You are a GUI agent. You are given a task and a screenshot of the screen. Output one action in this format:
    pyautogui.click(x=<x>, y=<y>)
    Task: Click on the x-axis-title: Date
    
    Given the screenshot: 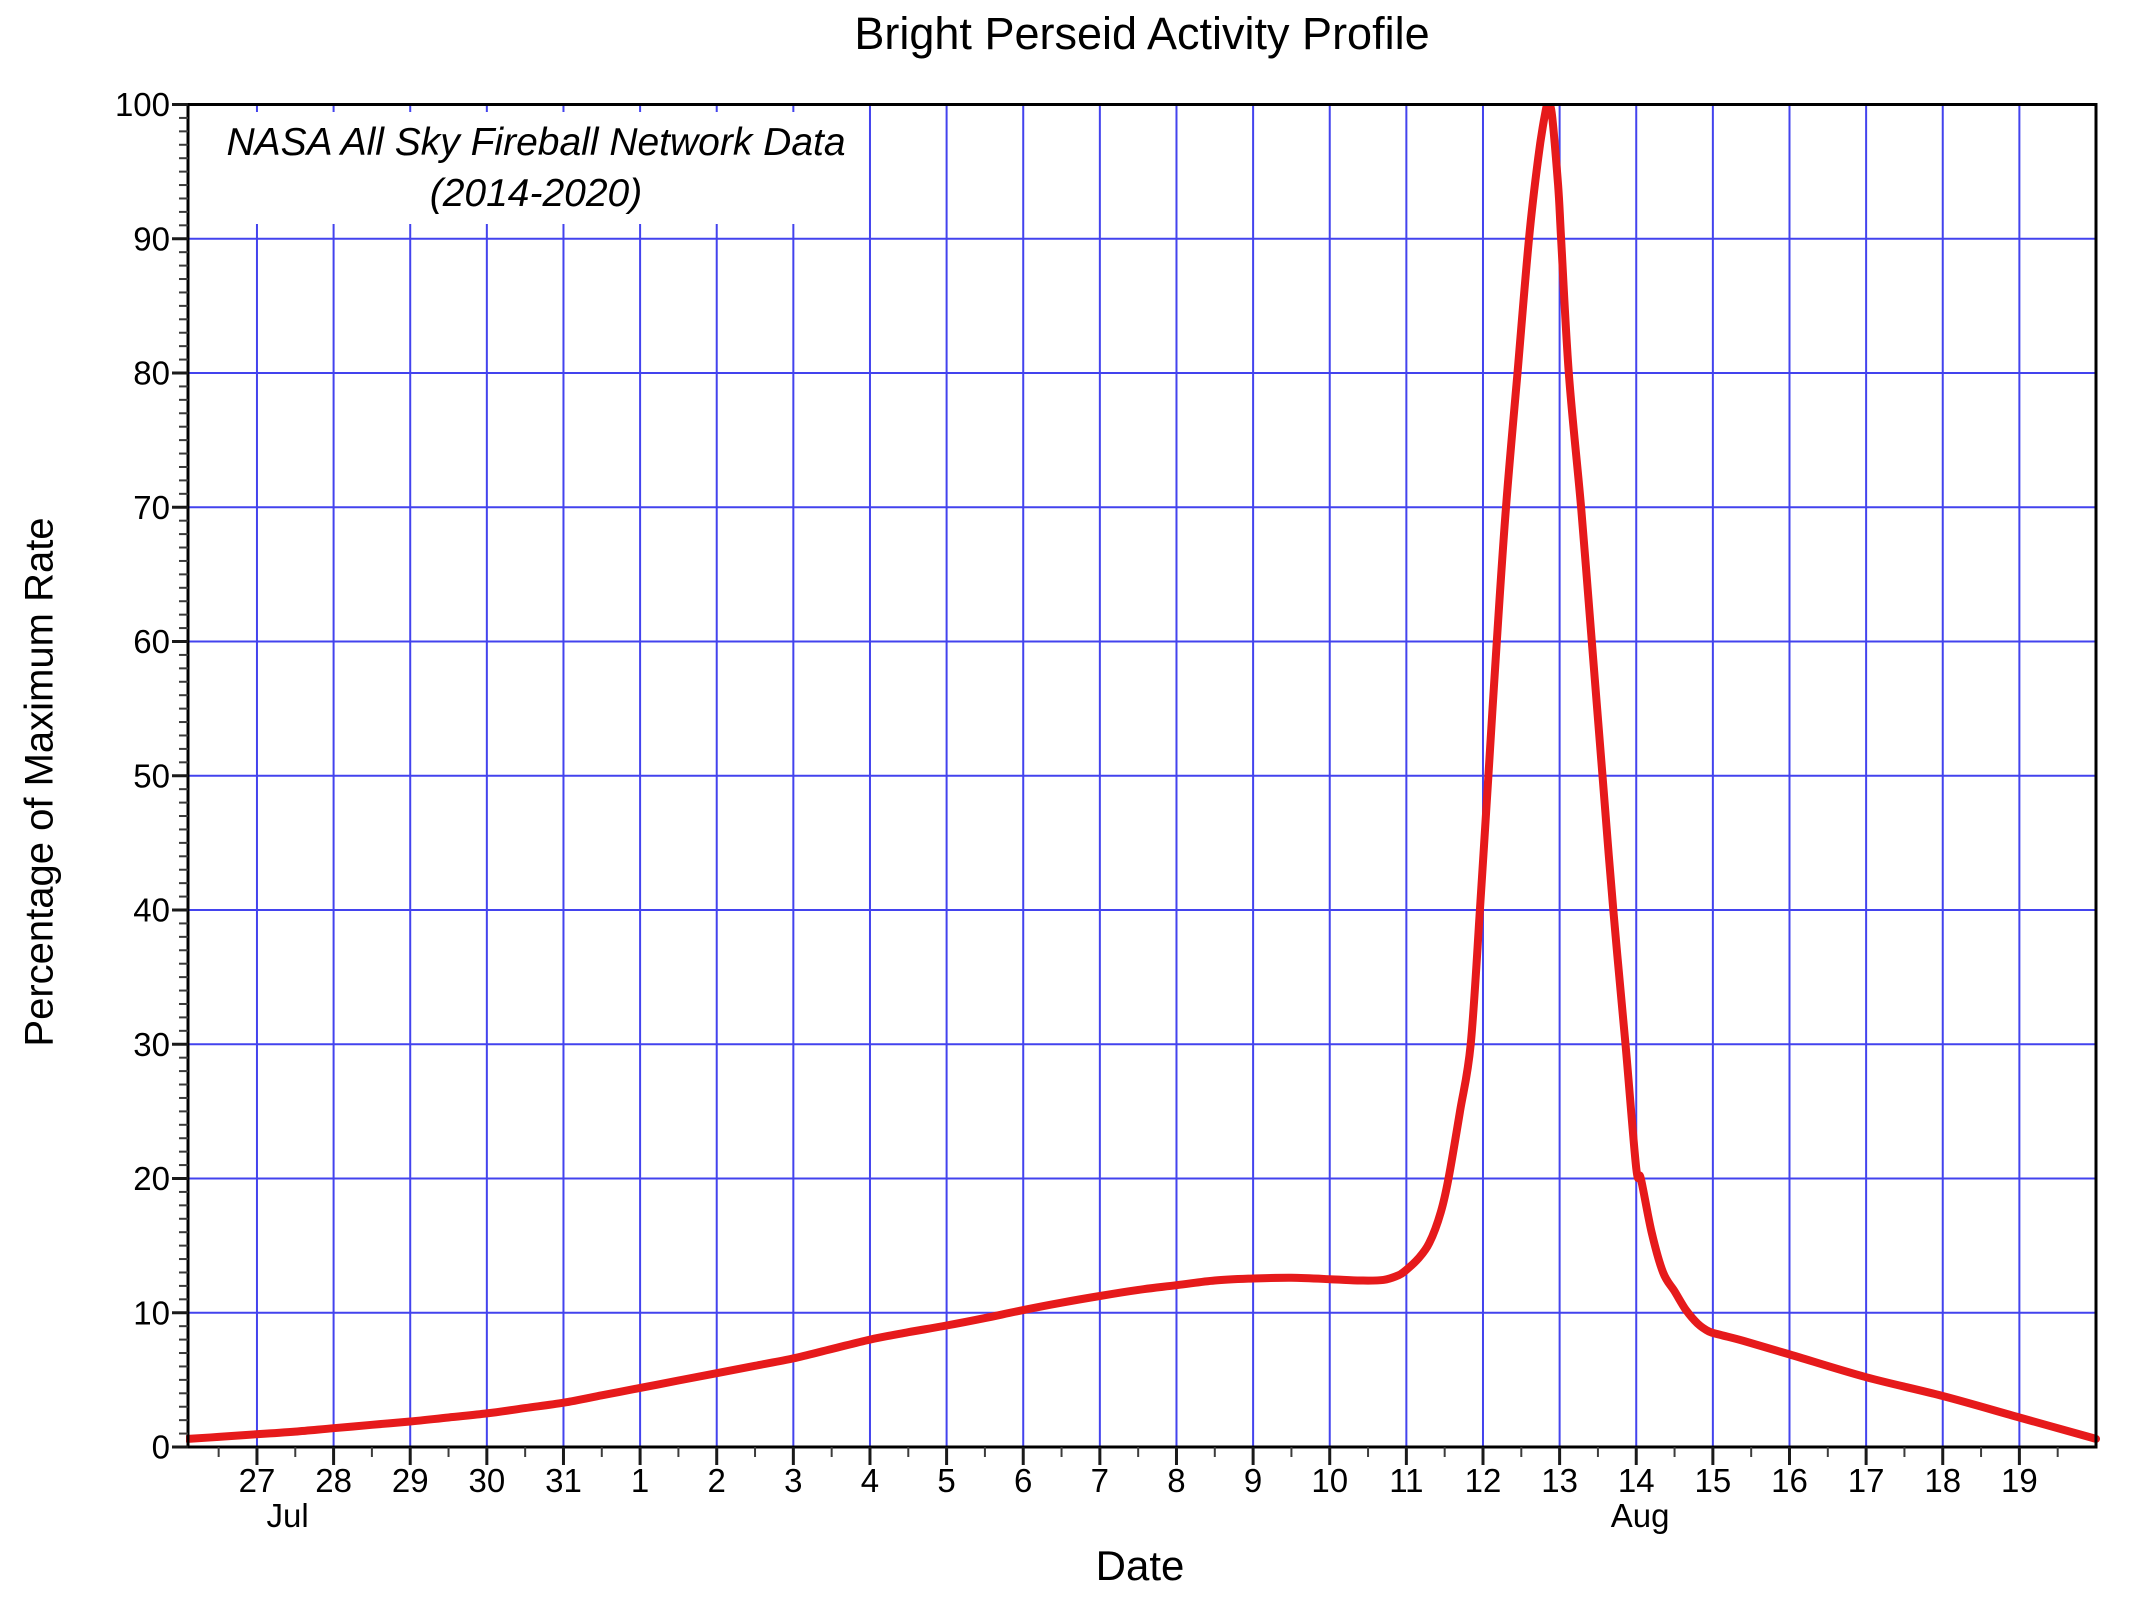 What is the action you would take?
    pyautogui.click(x=1140, y=1565)
    